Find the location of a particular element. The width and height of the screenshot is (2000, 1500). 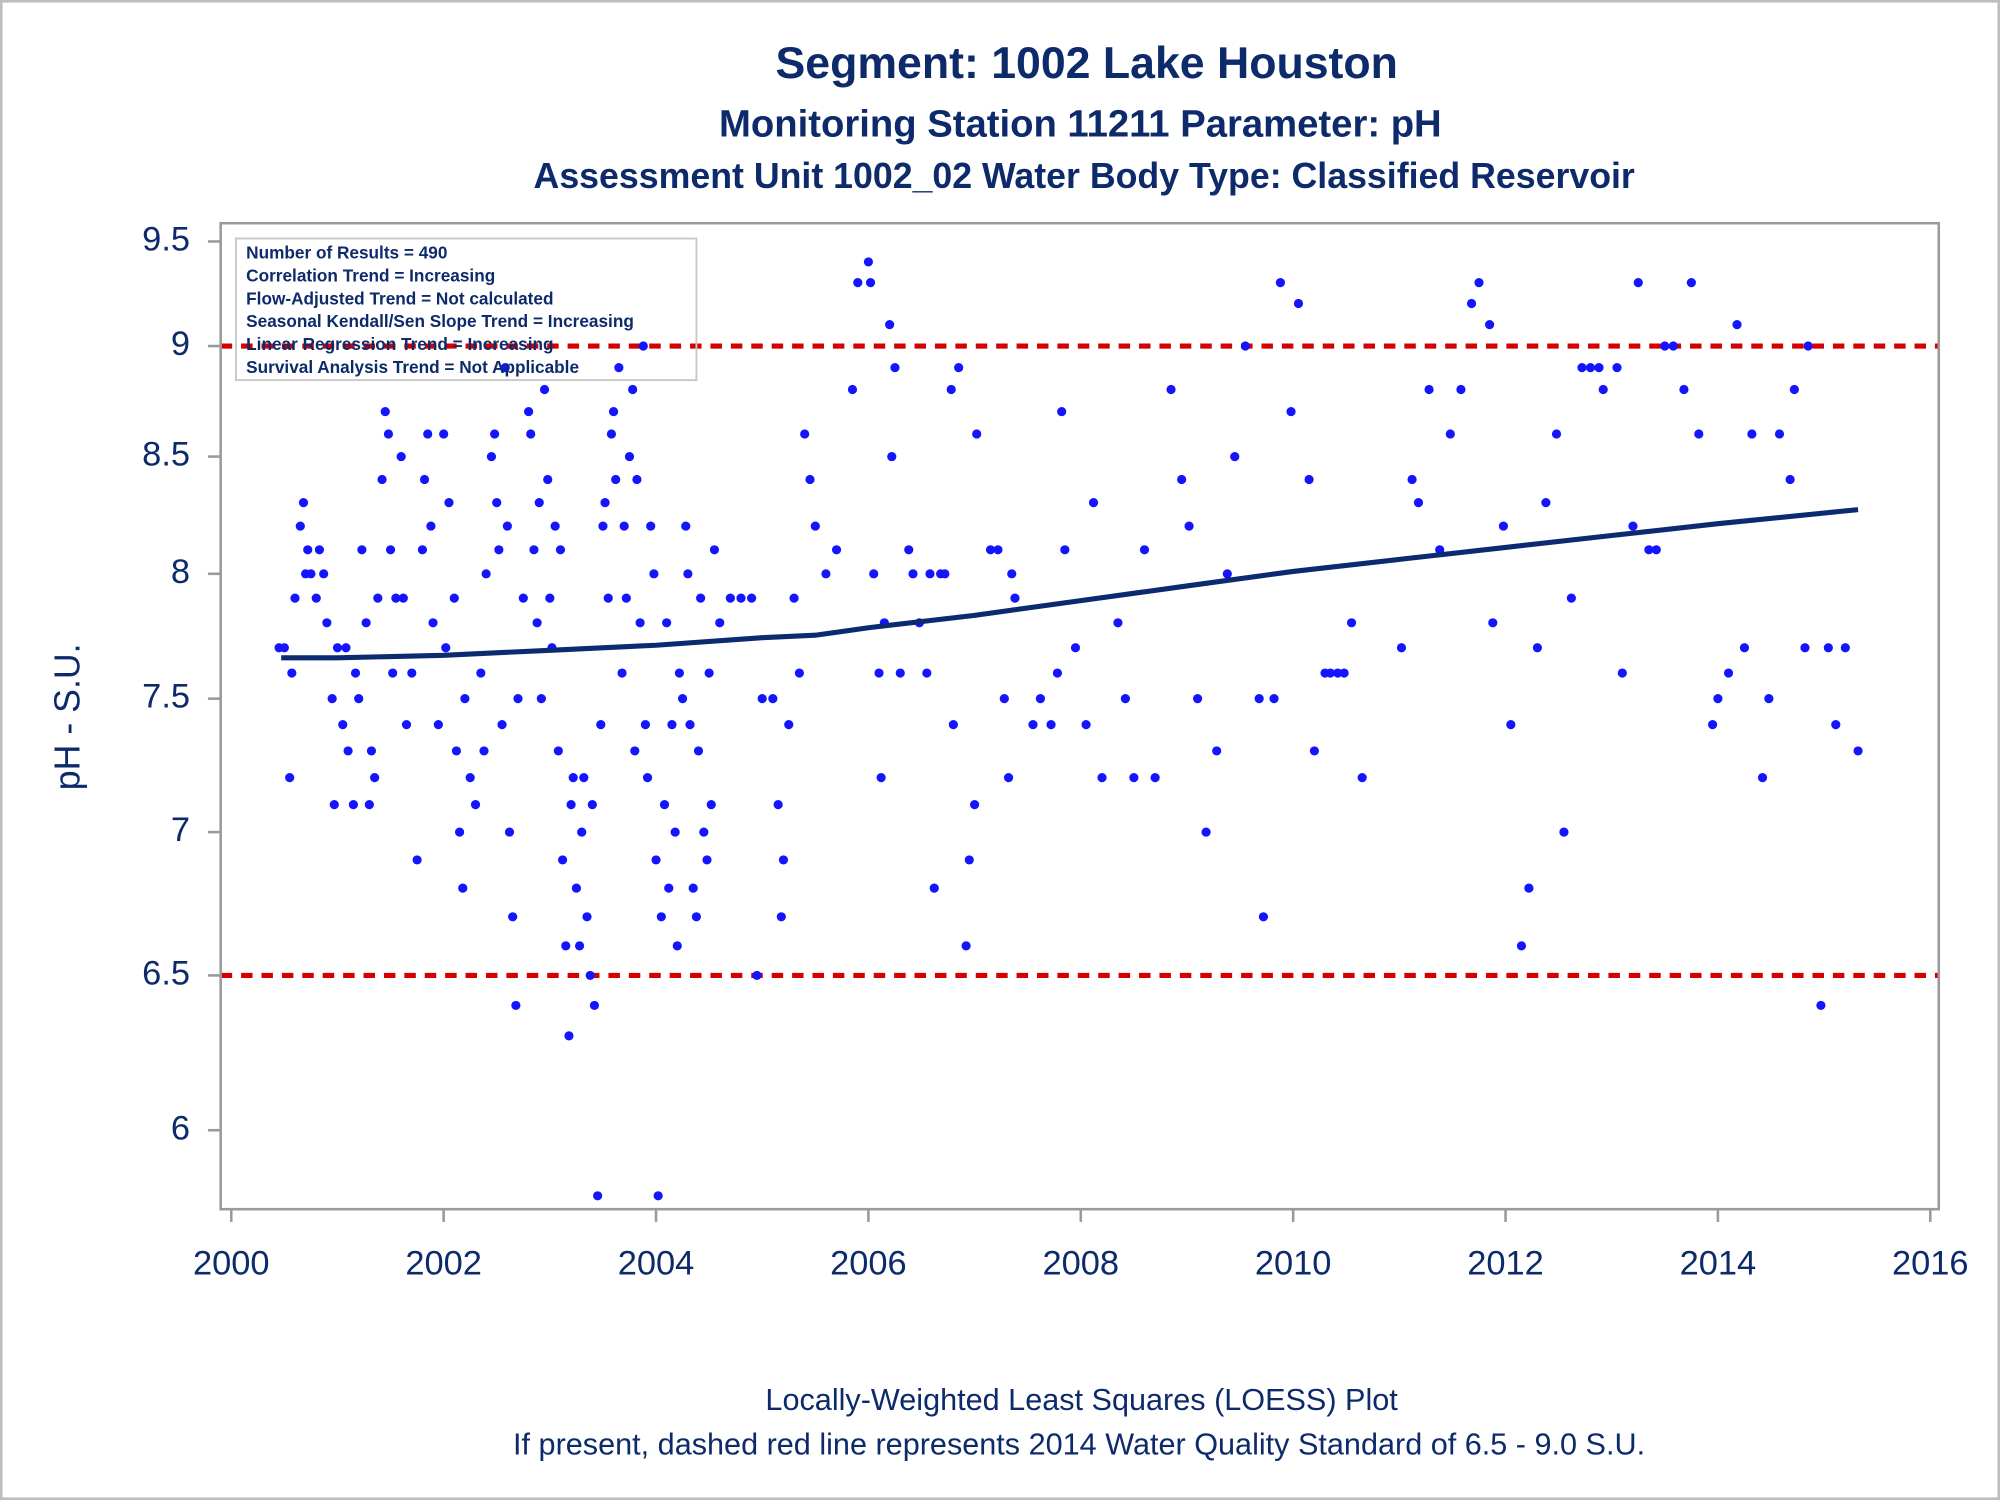

y-tick-label: 8.5 is located at coordinates (166, 455).